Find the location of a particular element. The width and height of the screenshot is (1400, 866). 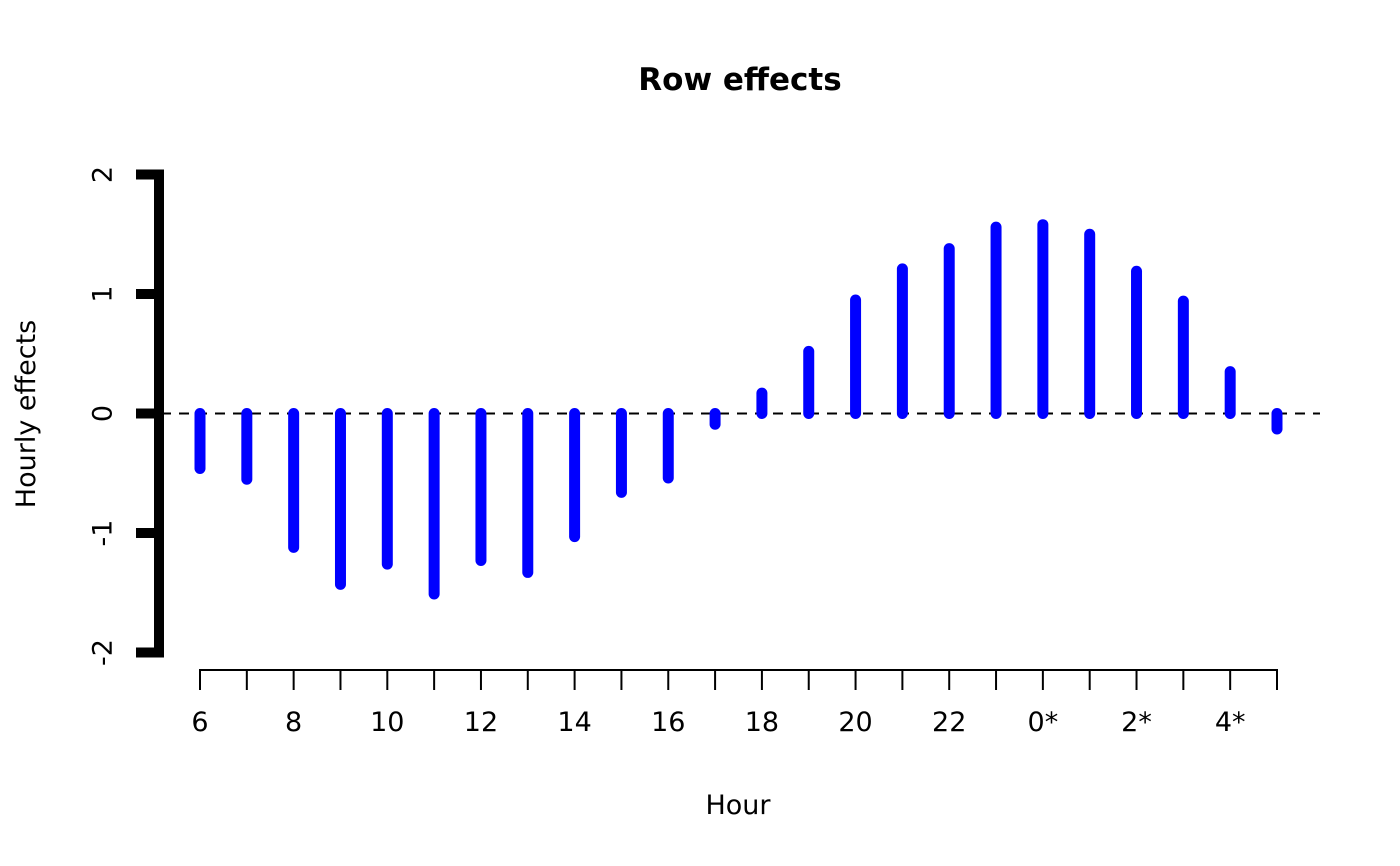

x-tick-label: 12 is located at coordinates (481, 722).